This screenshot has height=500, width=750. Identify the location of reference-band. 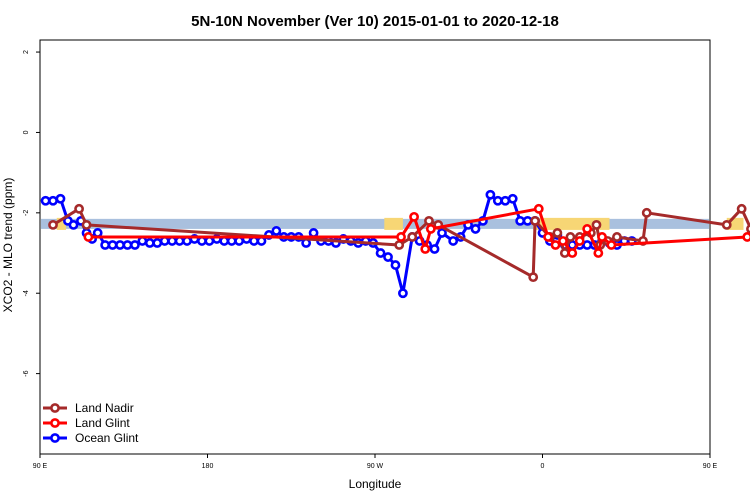
(375, 223).